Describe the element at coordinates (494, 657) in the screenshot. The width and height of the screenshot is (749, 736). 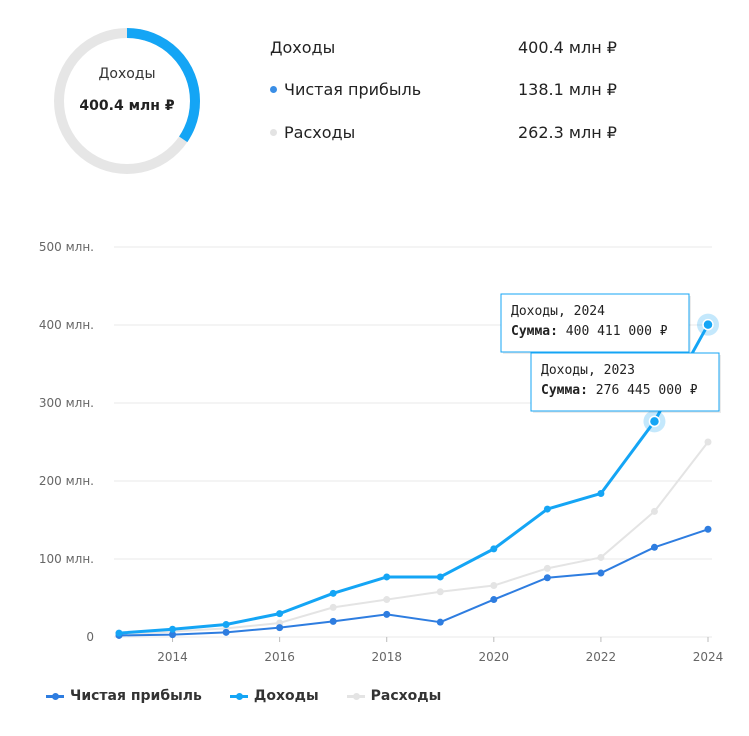
I see `x-tick-label: 2020` at that location.